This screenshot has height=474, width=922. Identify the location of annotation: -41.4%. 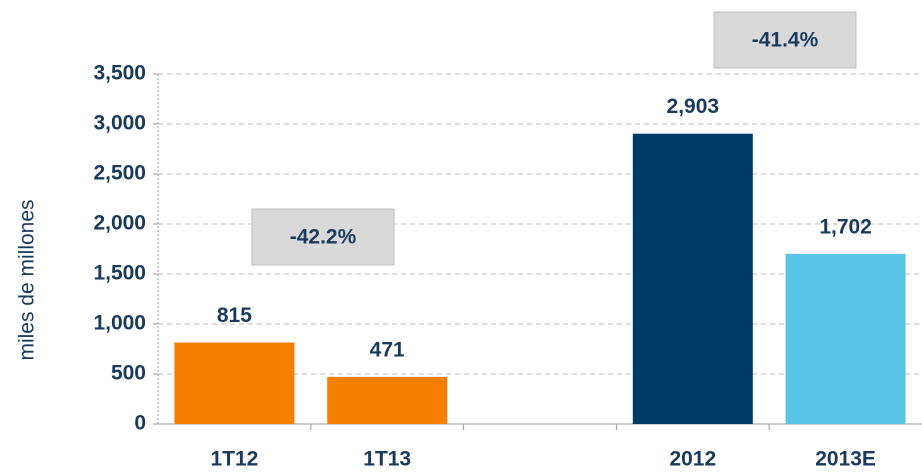
(785, 40).